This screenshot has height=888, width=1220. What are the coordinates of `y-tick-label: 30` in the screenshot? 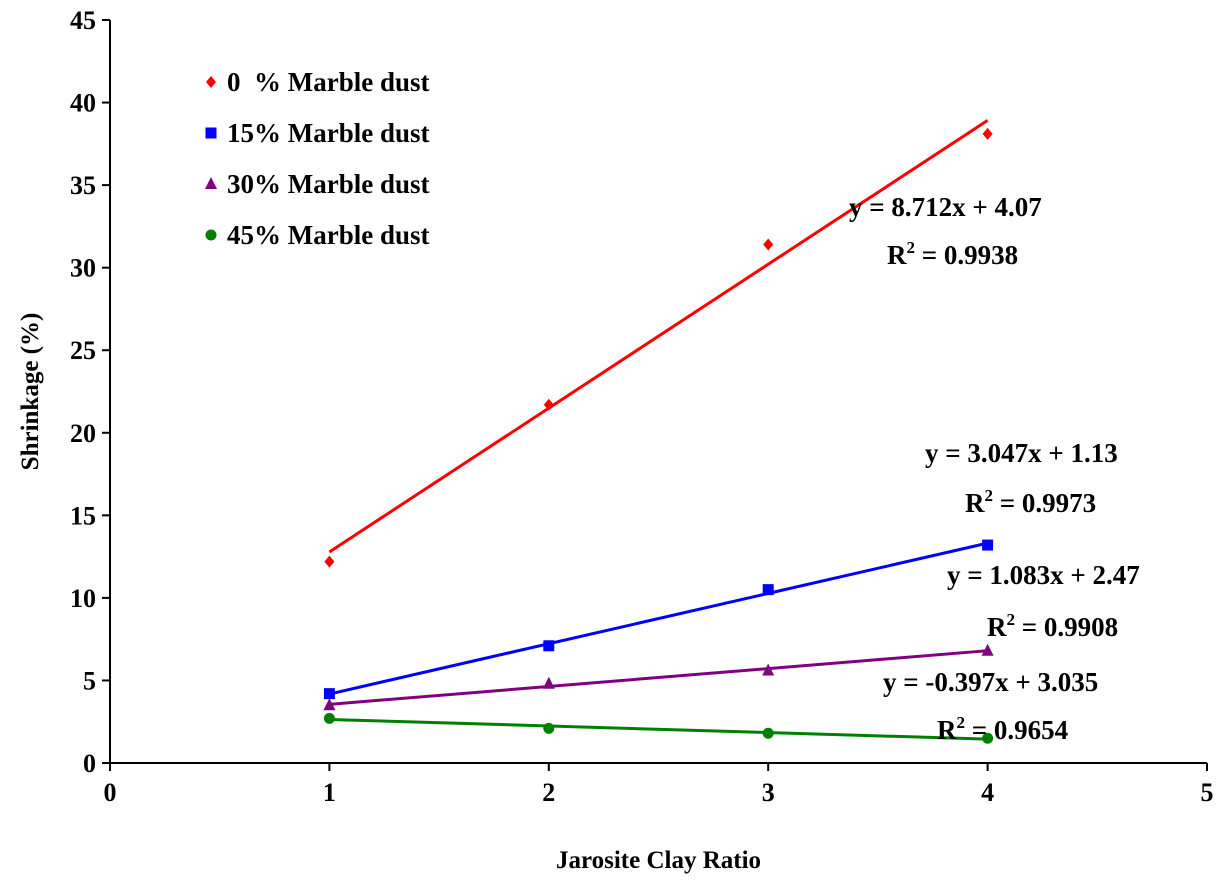 It's located at (83, 268).